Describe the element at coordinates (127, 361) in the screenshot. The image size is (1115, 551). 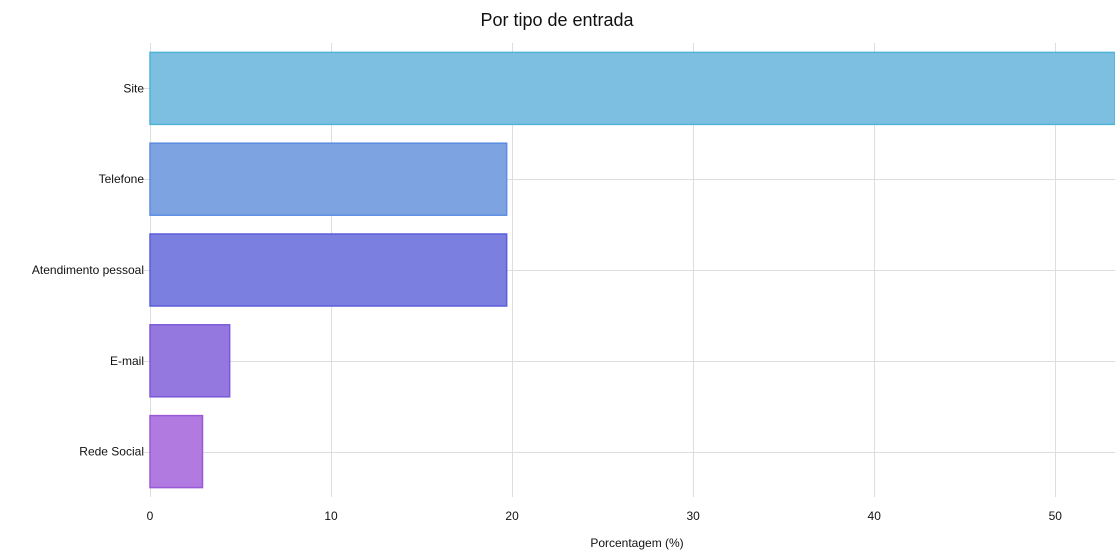
I see `y-tick-label: E-mail` at that location.